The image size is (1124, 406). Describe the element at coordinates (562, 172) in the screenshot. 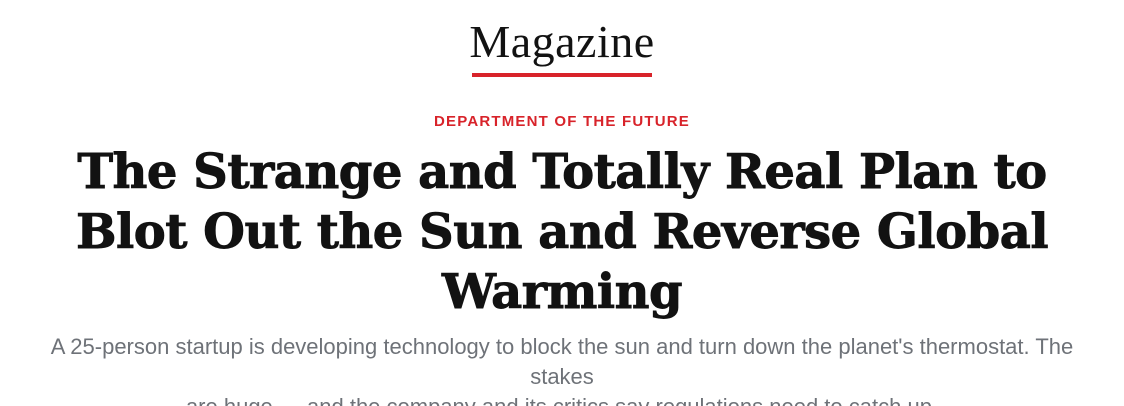

I see `headline-line: The Strange and Totally Real Plan to` at that location.